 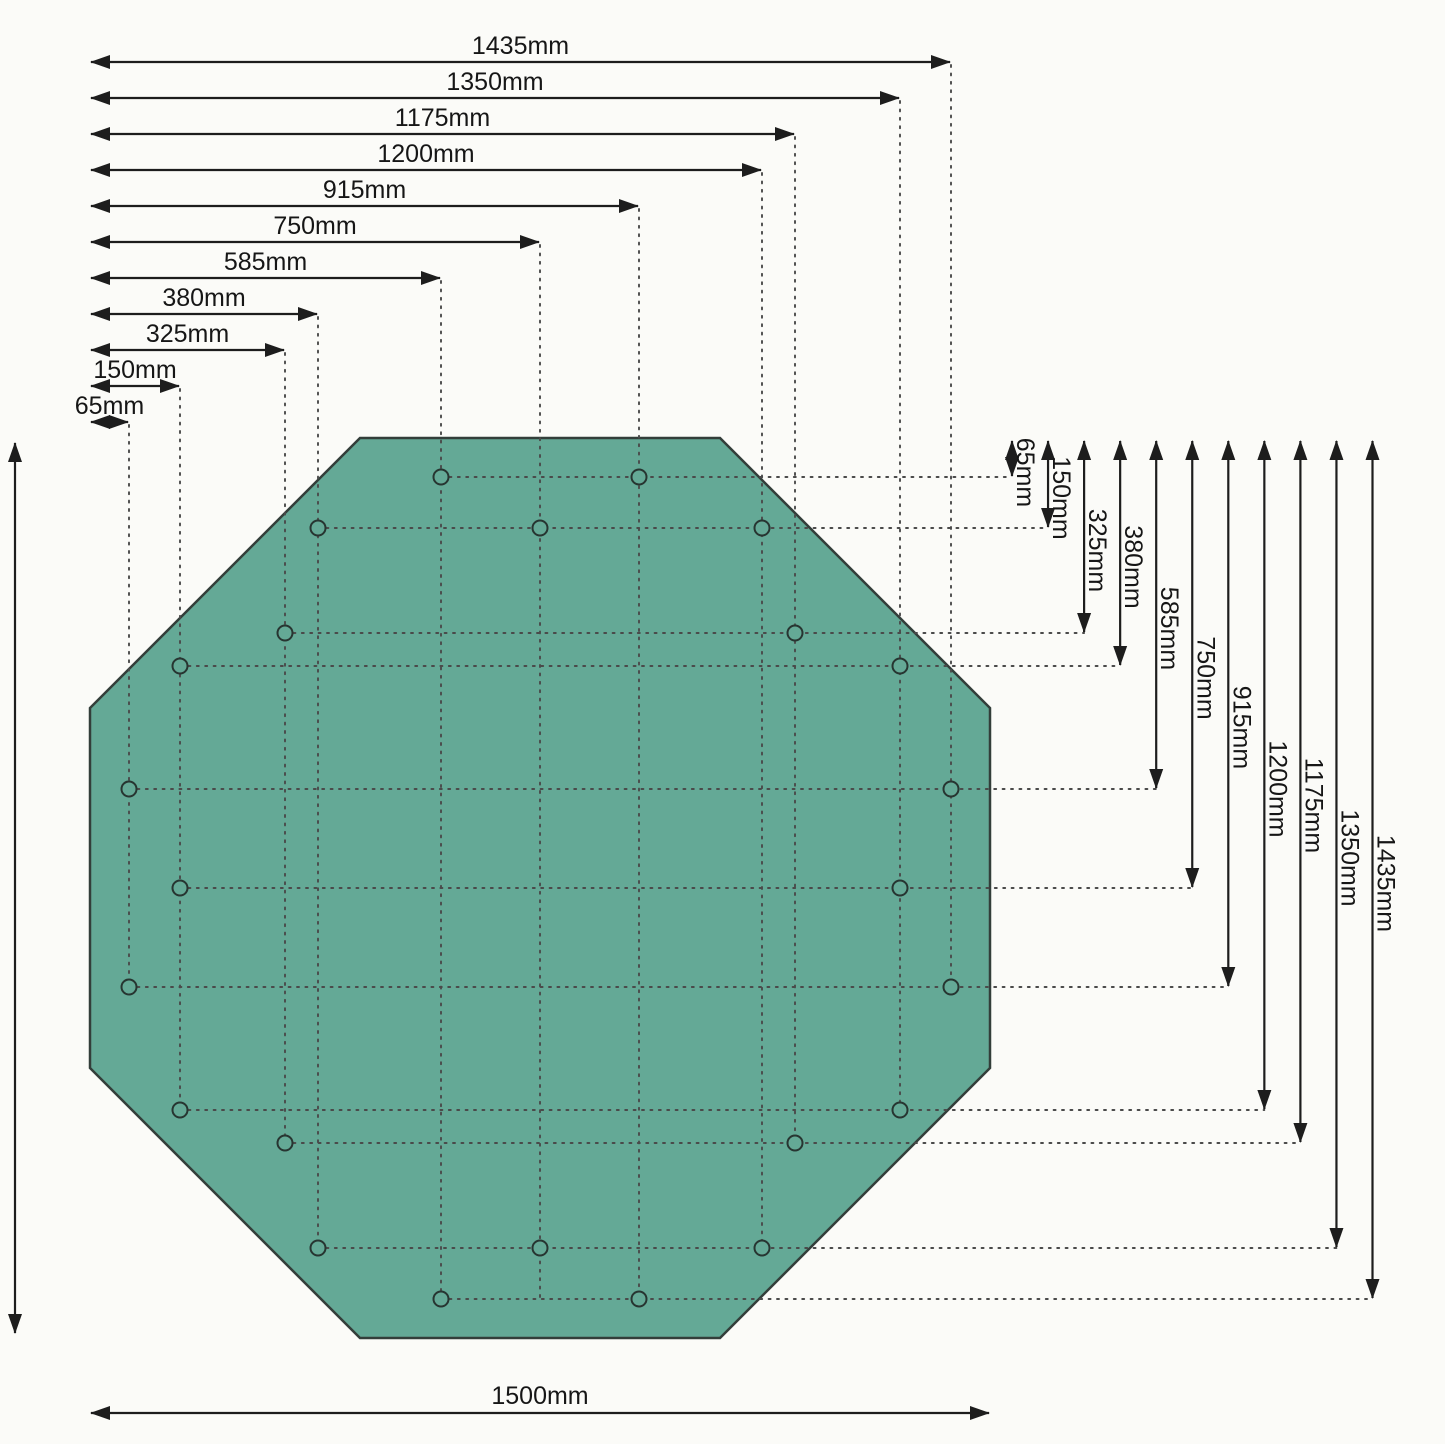 I want to click on dim-label-top-325mm: 325mm, so click(x=187, y=334).